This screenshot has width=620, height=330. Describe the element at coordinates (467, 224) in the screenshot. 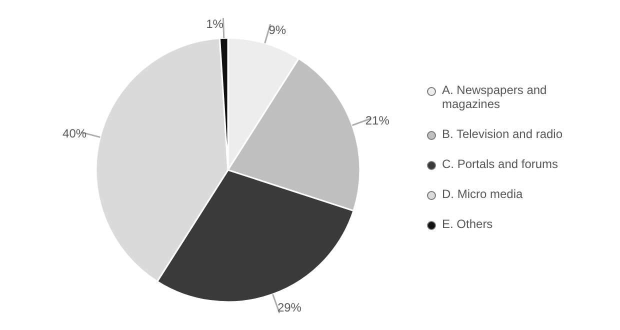

I see `legend-label: E. Others` at that location.